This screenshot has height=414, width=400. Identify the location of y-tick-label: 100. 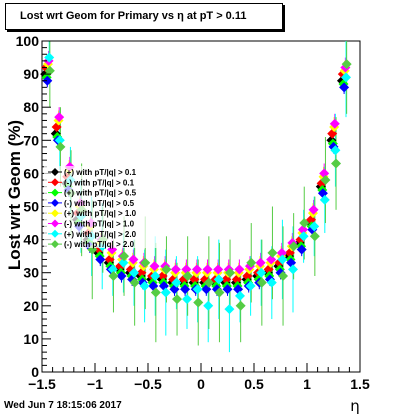
(28, 41).